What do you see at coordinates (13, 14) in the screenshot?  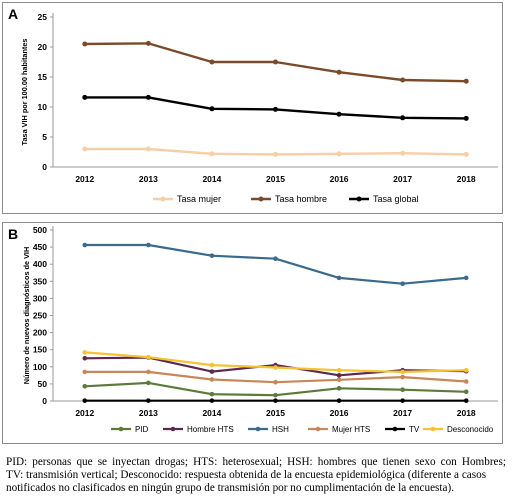 I see `panel-label-a: A` at bounding box center [13, 14].